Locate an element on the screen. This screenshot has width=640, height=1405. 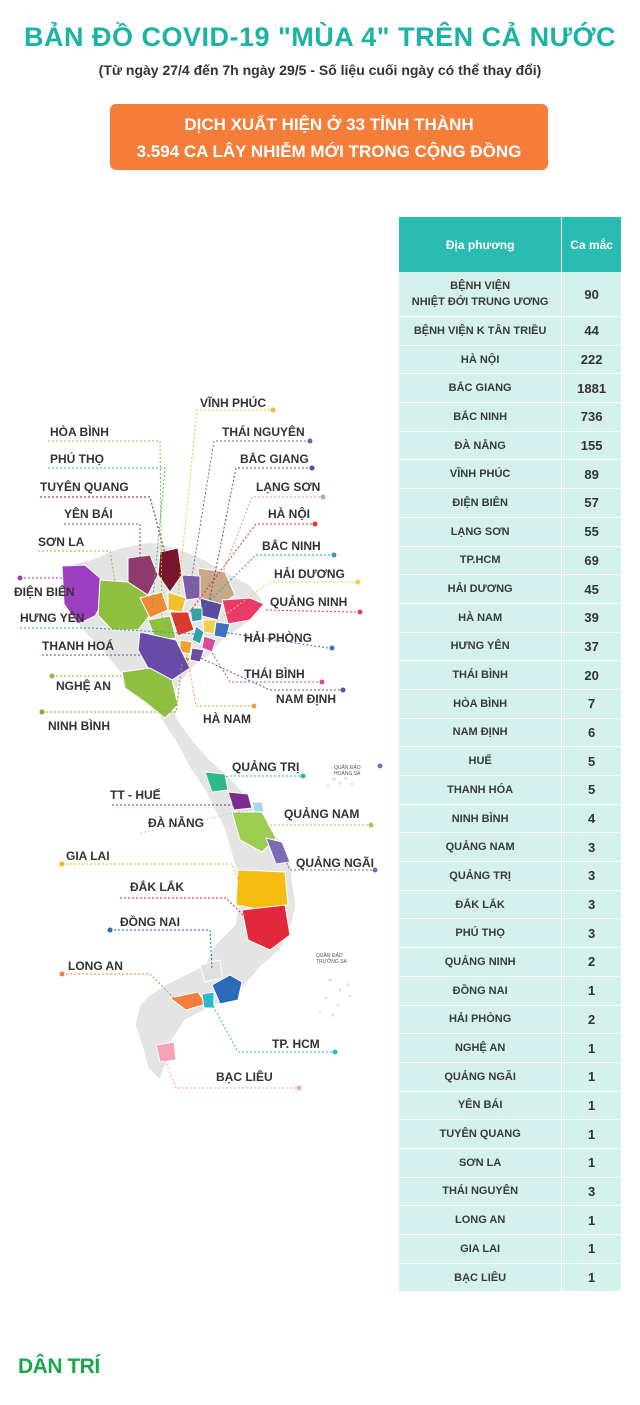
label-thanh-hoa: THANH HOÁ is located at coordinates (78, 645).